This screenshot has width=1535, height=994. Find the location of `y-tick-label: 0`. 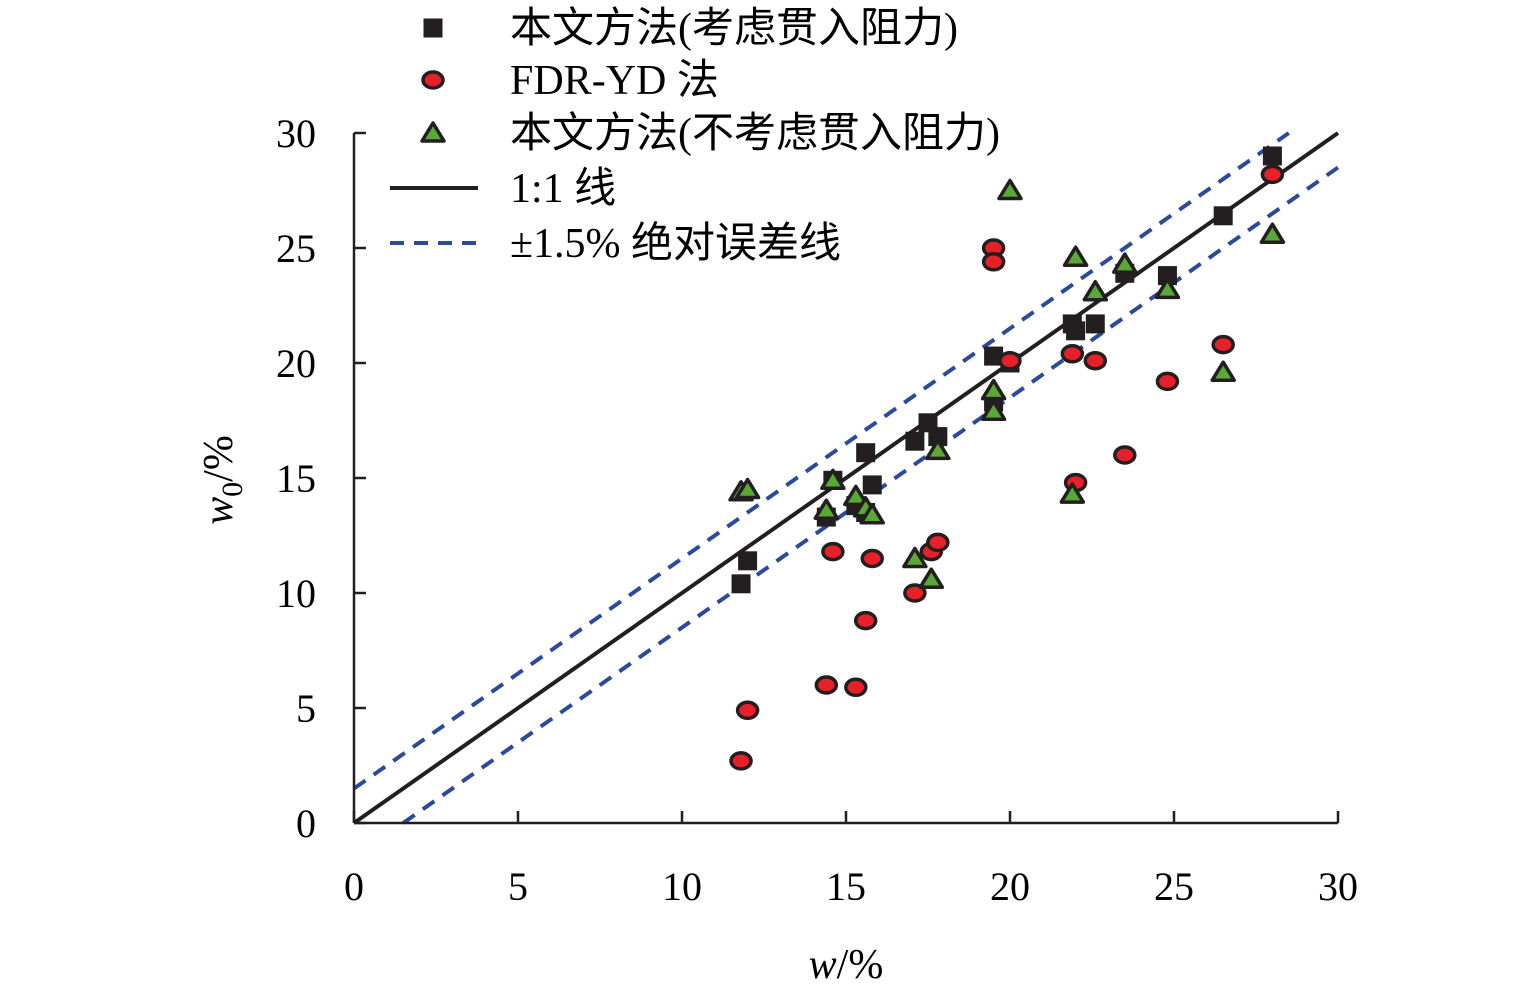

y-tick-label: 0 is located at coordinates (306, 823).